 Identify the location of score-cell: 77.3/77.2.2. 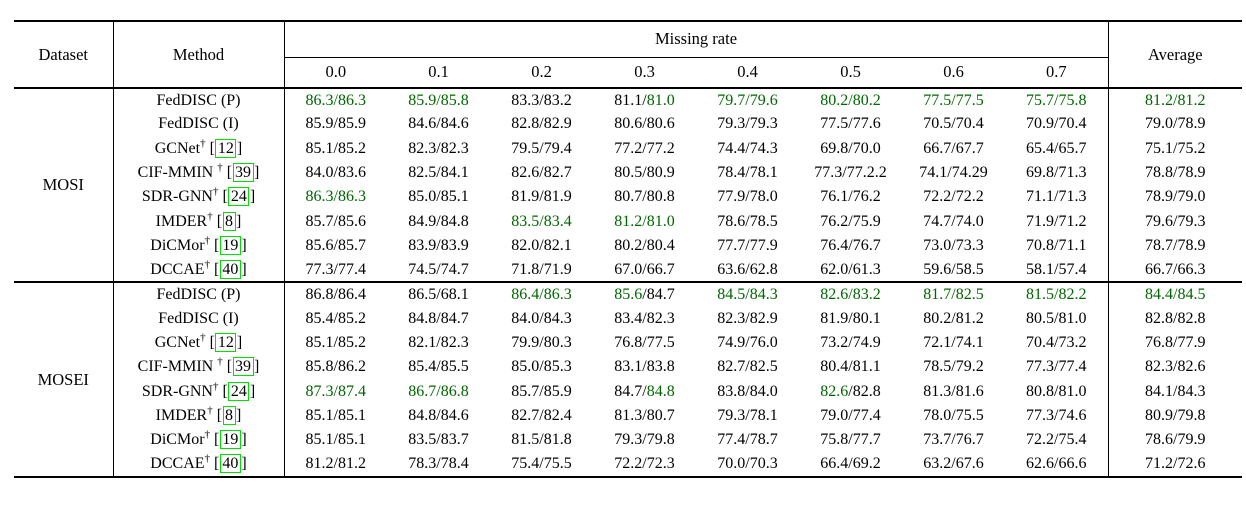
(850, 173).